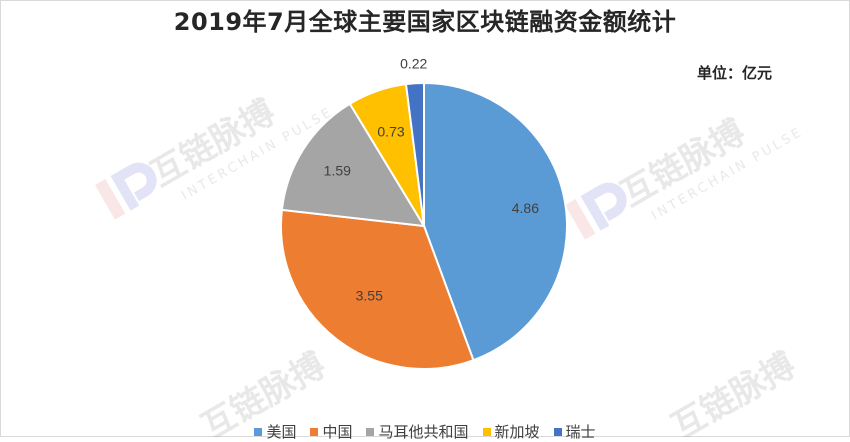  I want to click on data-label-4: 0.73, so click(390, 131).